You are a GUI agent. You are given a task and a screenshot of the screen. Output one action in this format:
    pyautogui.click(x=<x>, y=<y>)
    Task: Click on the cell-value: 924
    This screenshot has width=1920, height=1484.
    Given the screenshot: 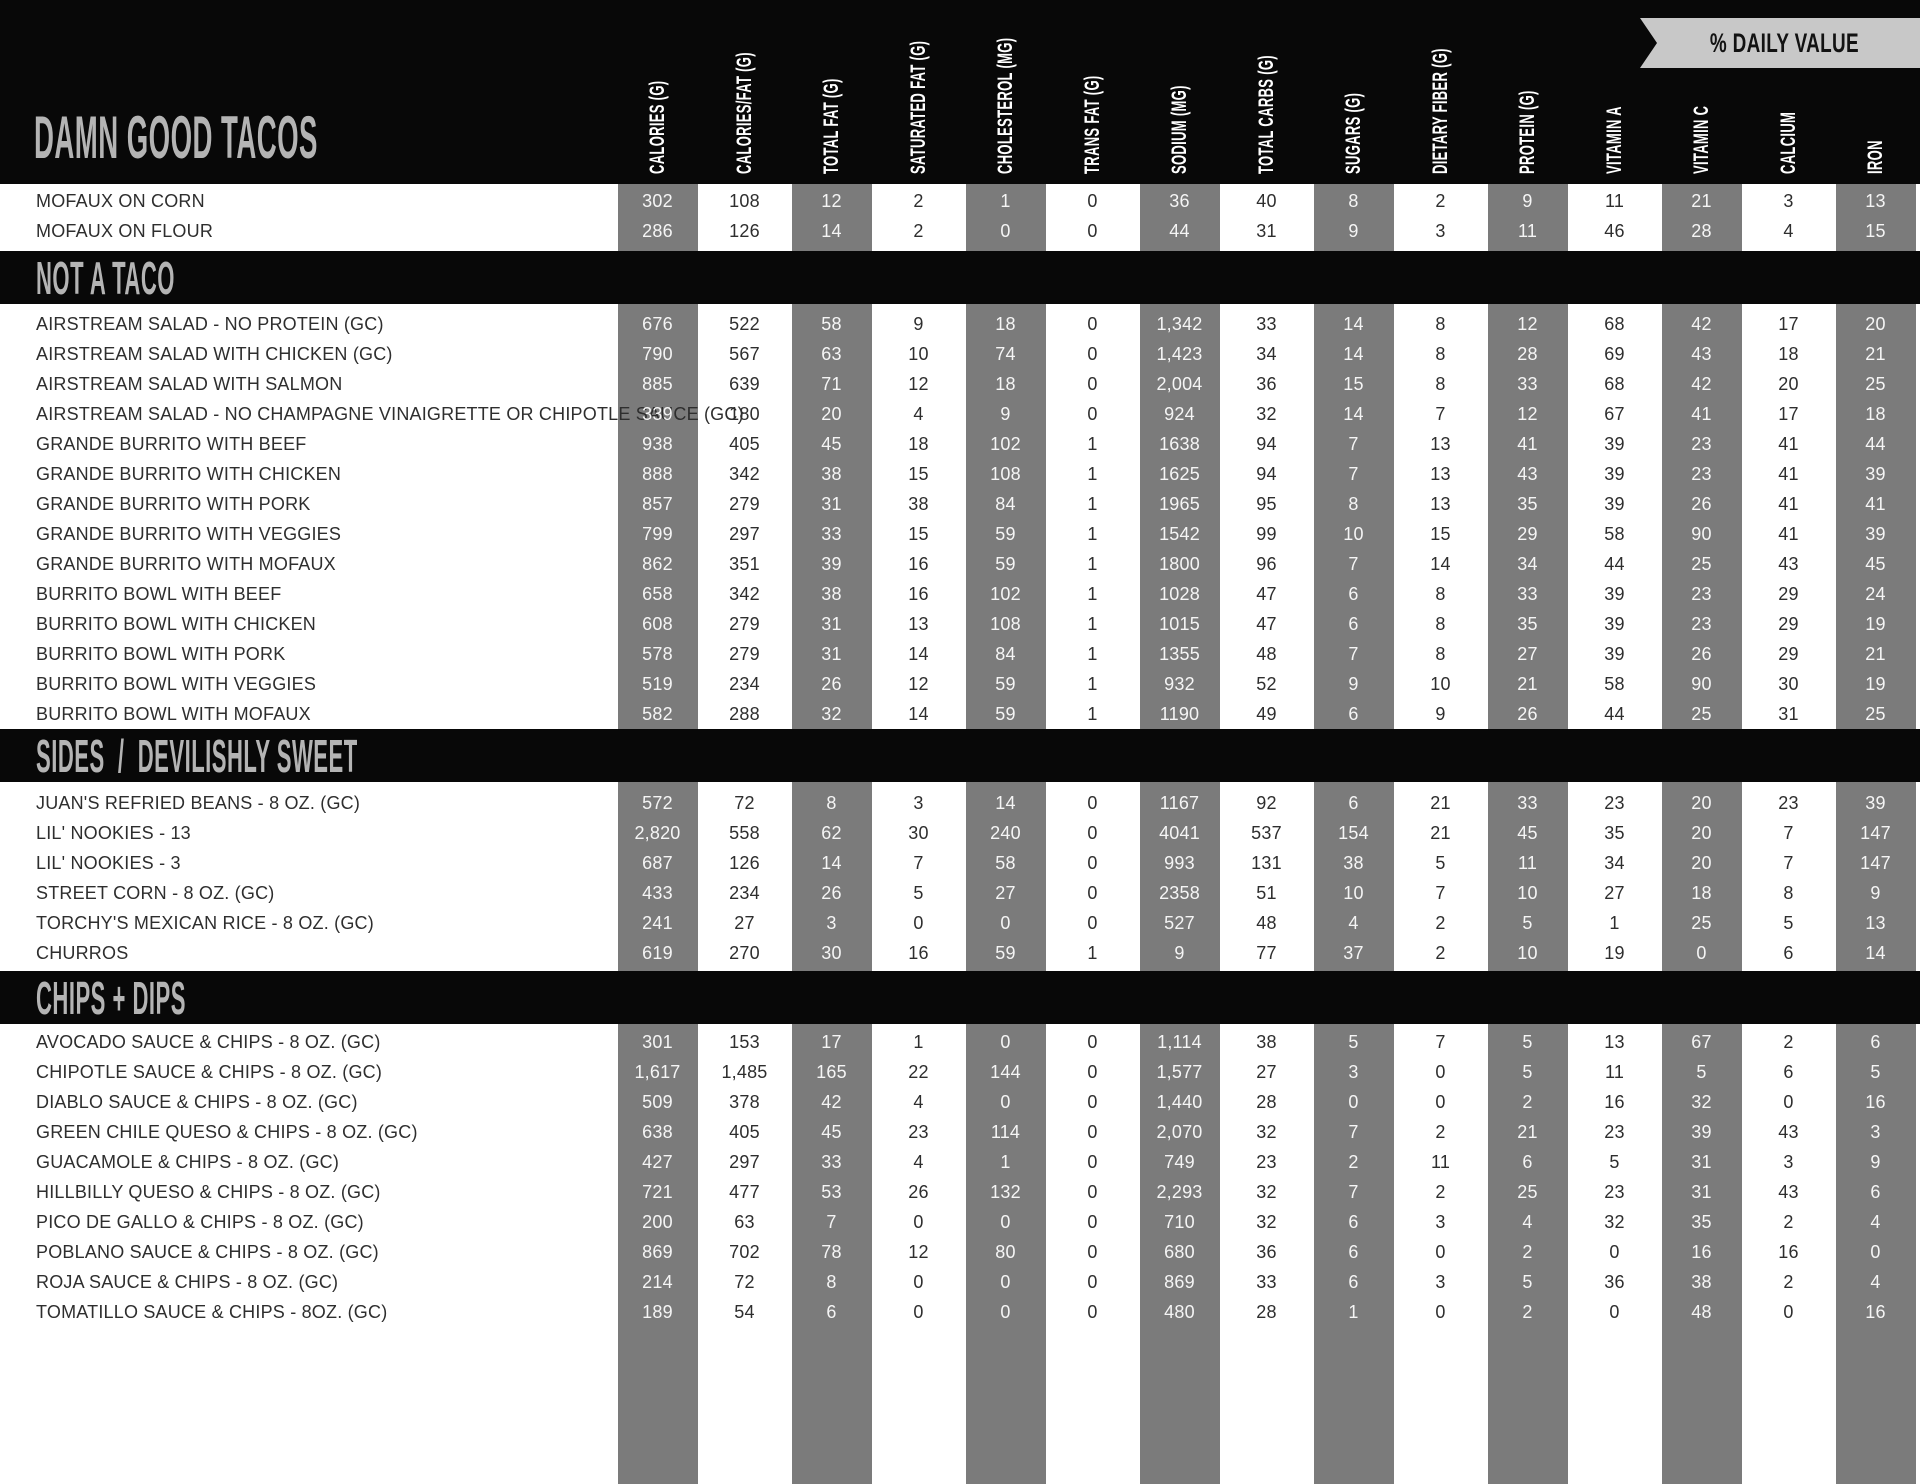 What is the action you would take?
    pyautogui.click(x=1179, y=413)
    